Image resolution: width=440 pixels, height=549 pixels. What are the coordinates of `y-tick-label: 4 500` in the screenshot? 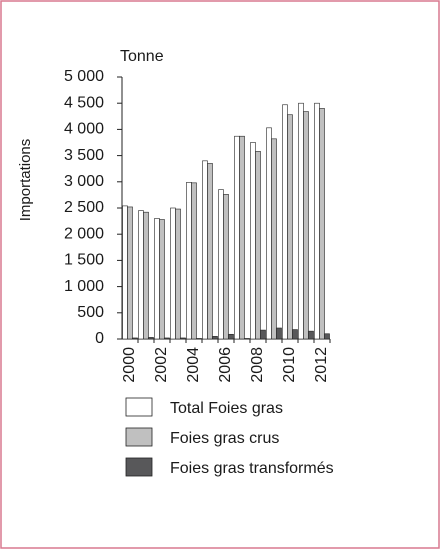 It's located at (84, 102).